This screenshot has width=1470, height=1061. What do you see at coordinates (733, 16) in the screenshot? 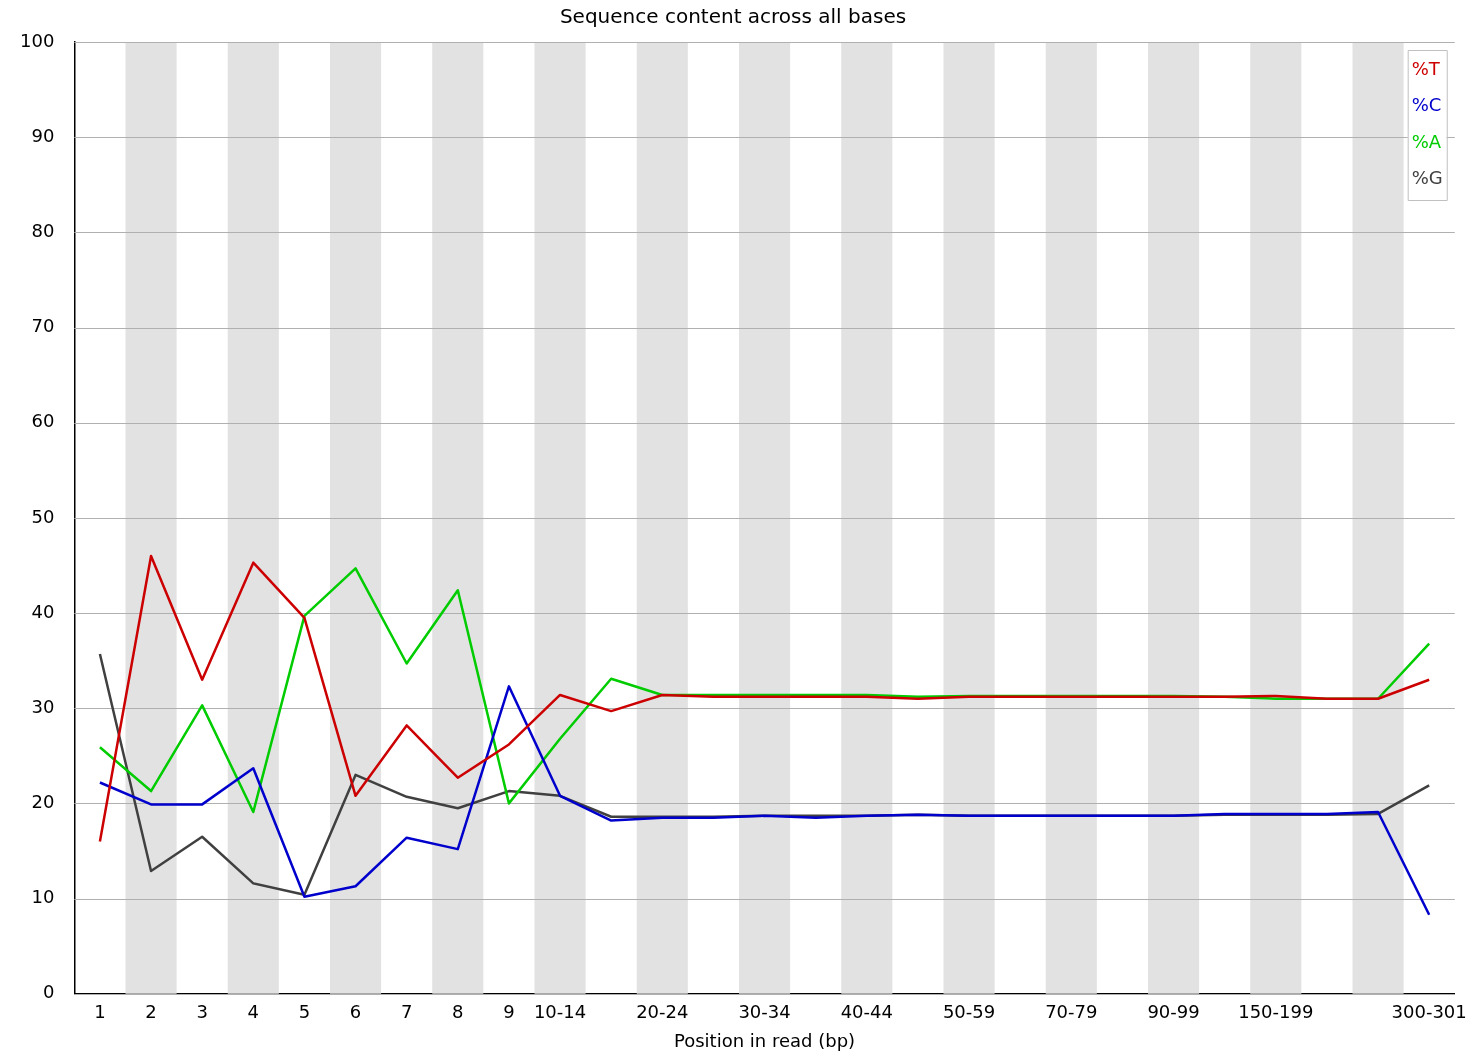
I see `chart-title: Sequence content across all bases` at bounding box center [733, 16].